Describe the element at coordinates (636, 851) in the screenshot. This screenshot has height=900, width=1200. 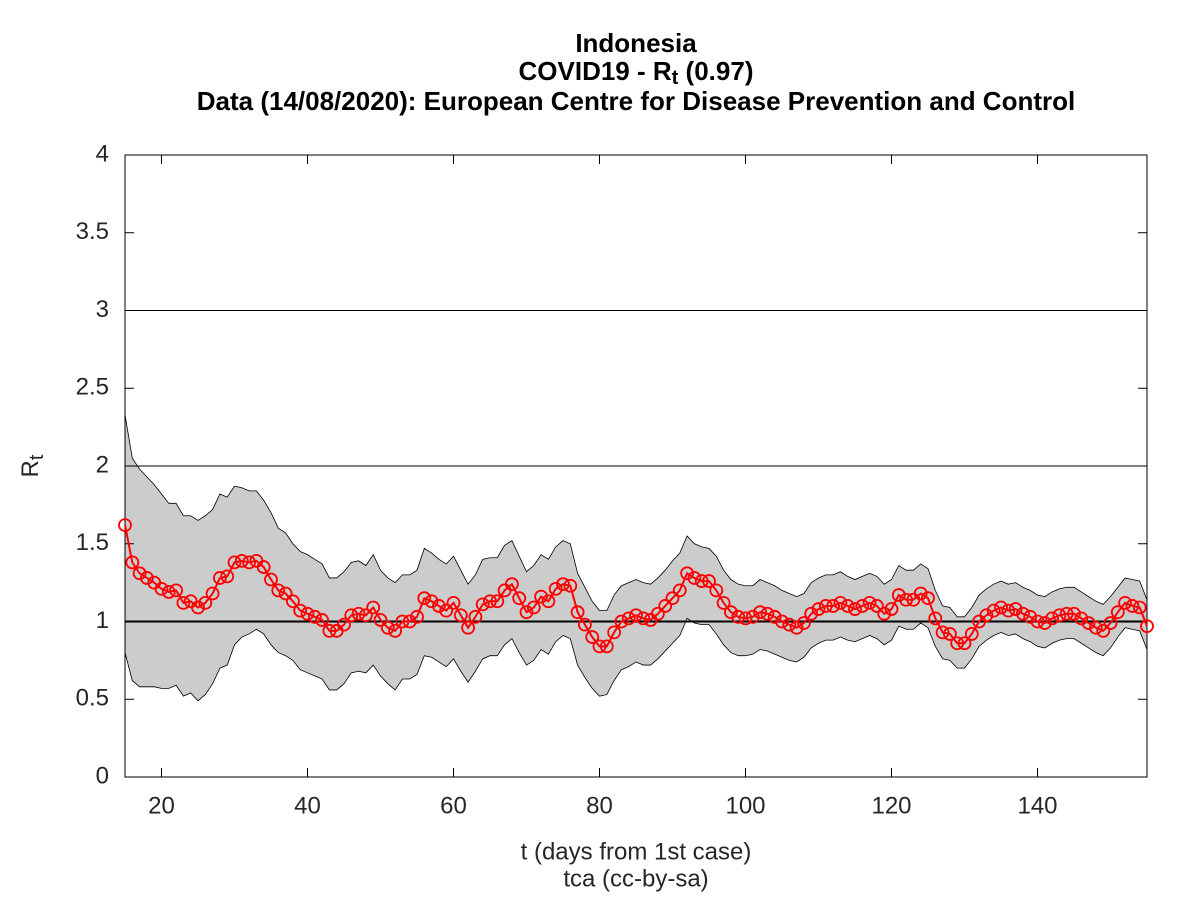
I see `x-axis-label: t (days from 1st case)` at that location.